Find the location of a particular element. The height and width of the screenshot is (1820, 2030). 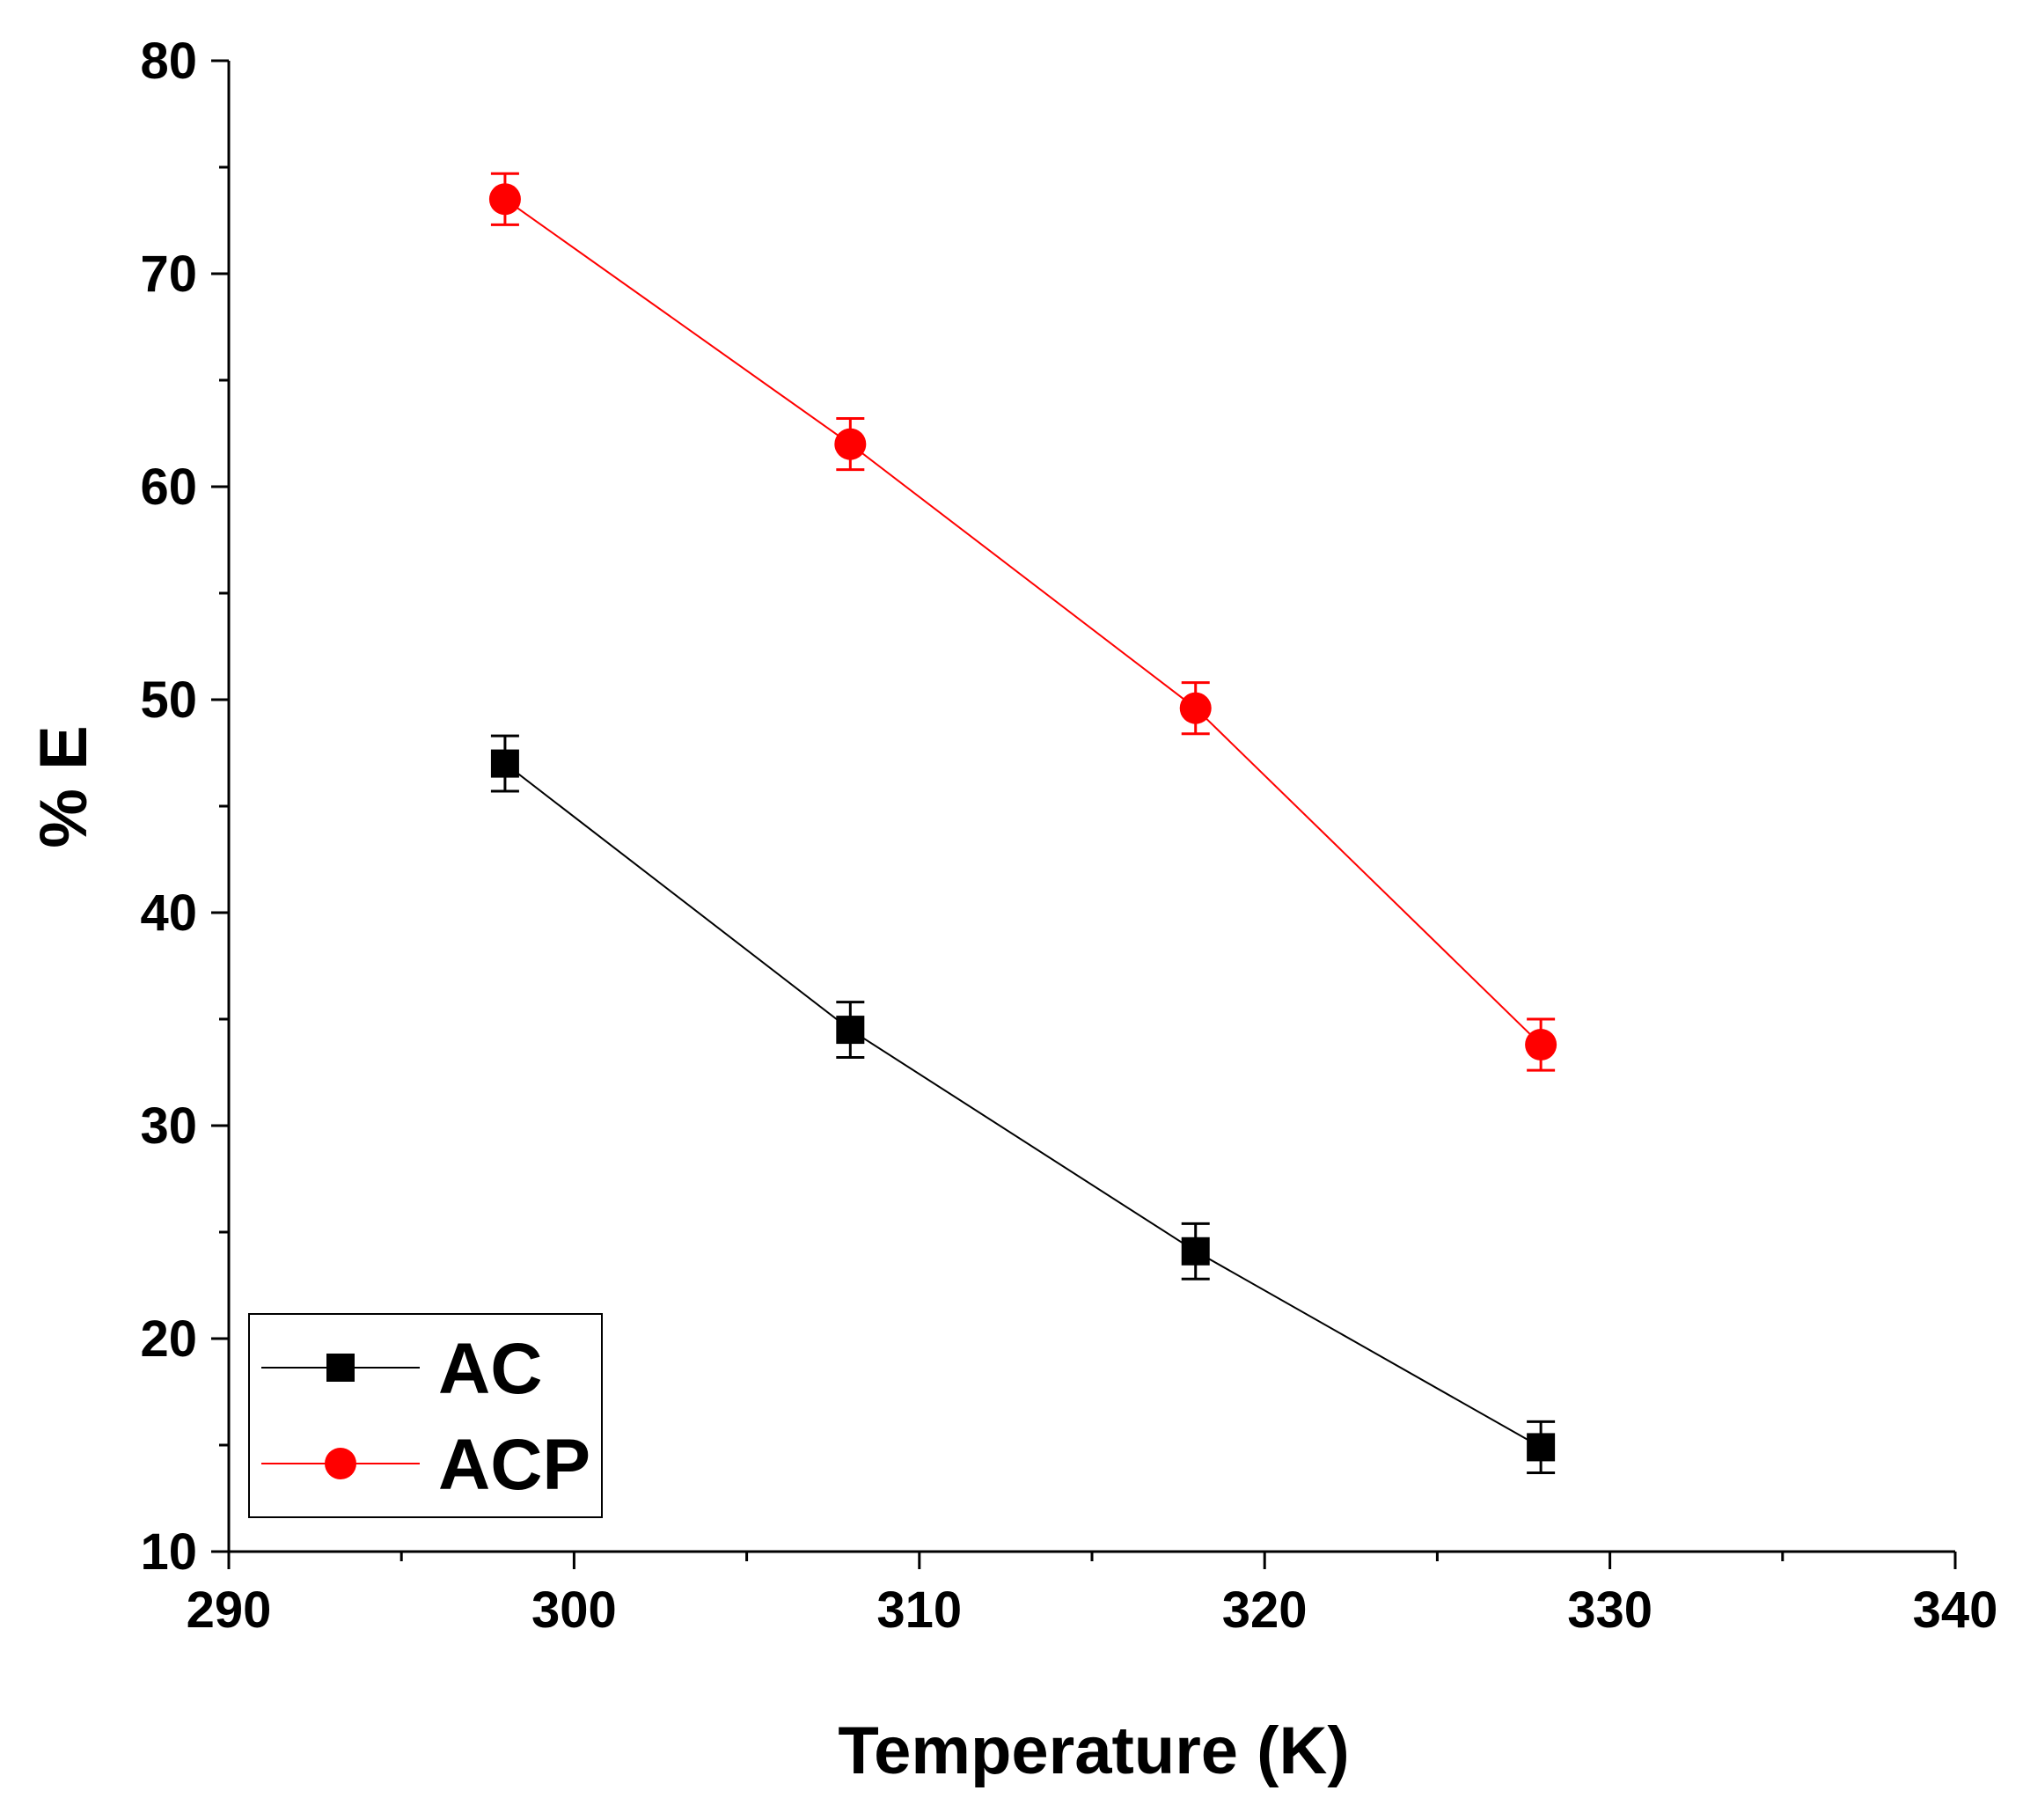

x-tick-label: 290 is located at coordinates (230, 1610).